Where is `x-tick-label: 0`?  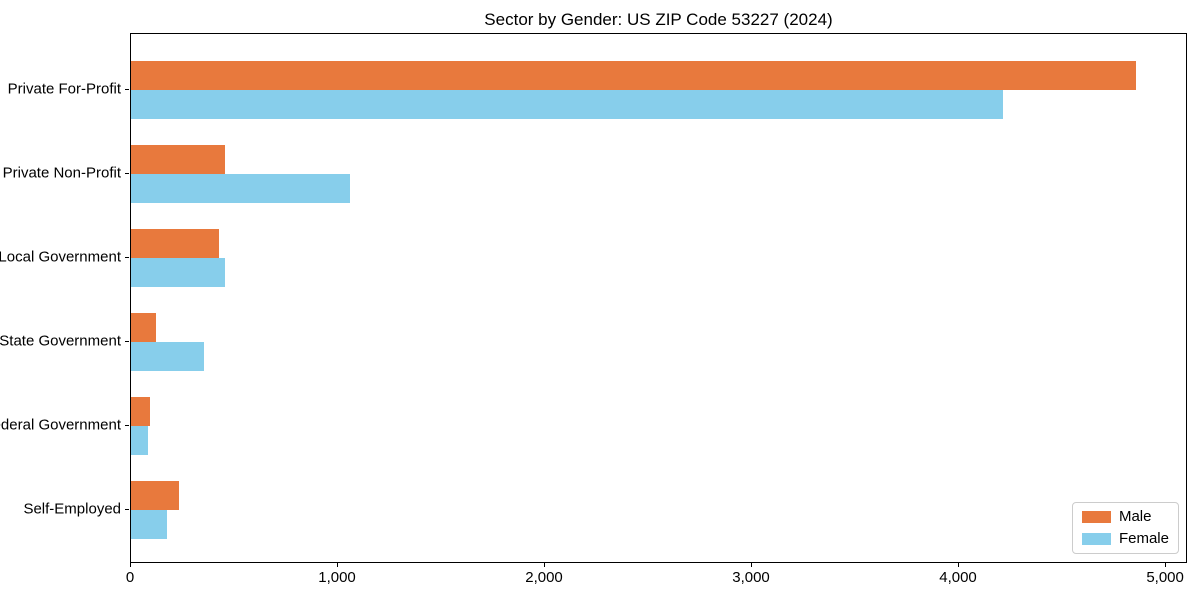
x-tick-label: 0 is located at coordinates (130, 577).